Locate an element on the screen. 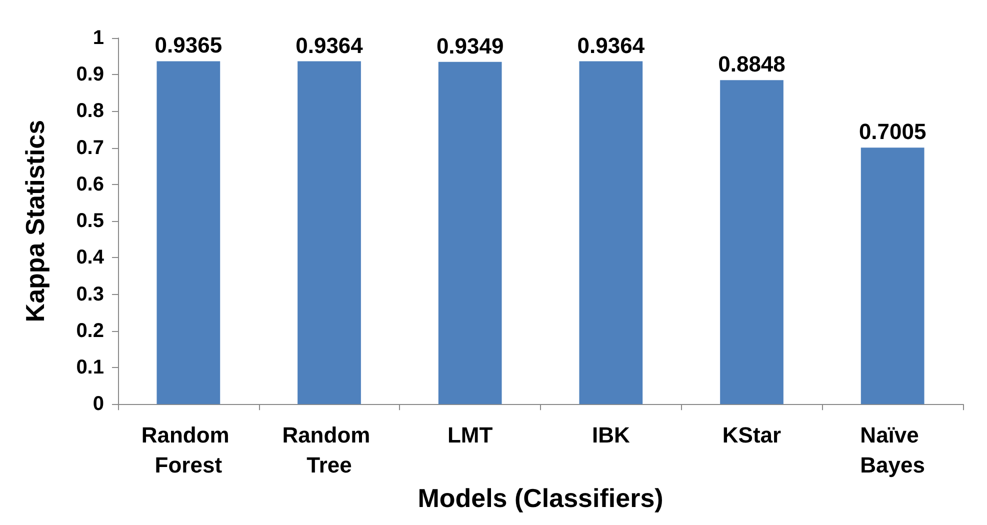 This screenshot has width=987, height=525. x-tick-label: IBK is located at coordinates (611, 435).